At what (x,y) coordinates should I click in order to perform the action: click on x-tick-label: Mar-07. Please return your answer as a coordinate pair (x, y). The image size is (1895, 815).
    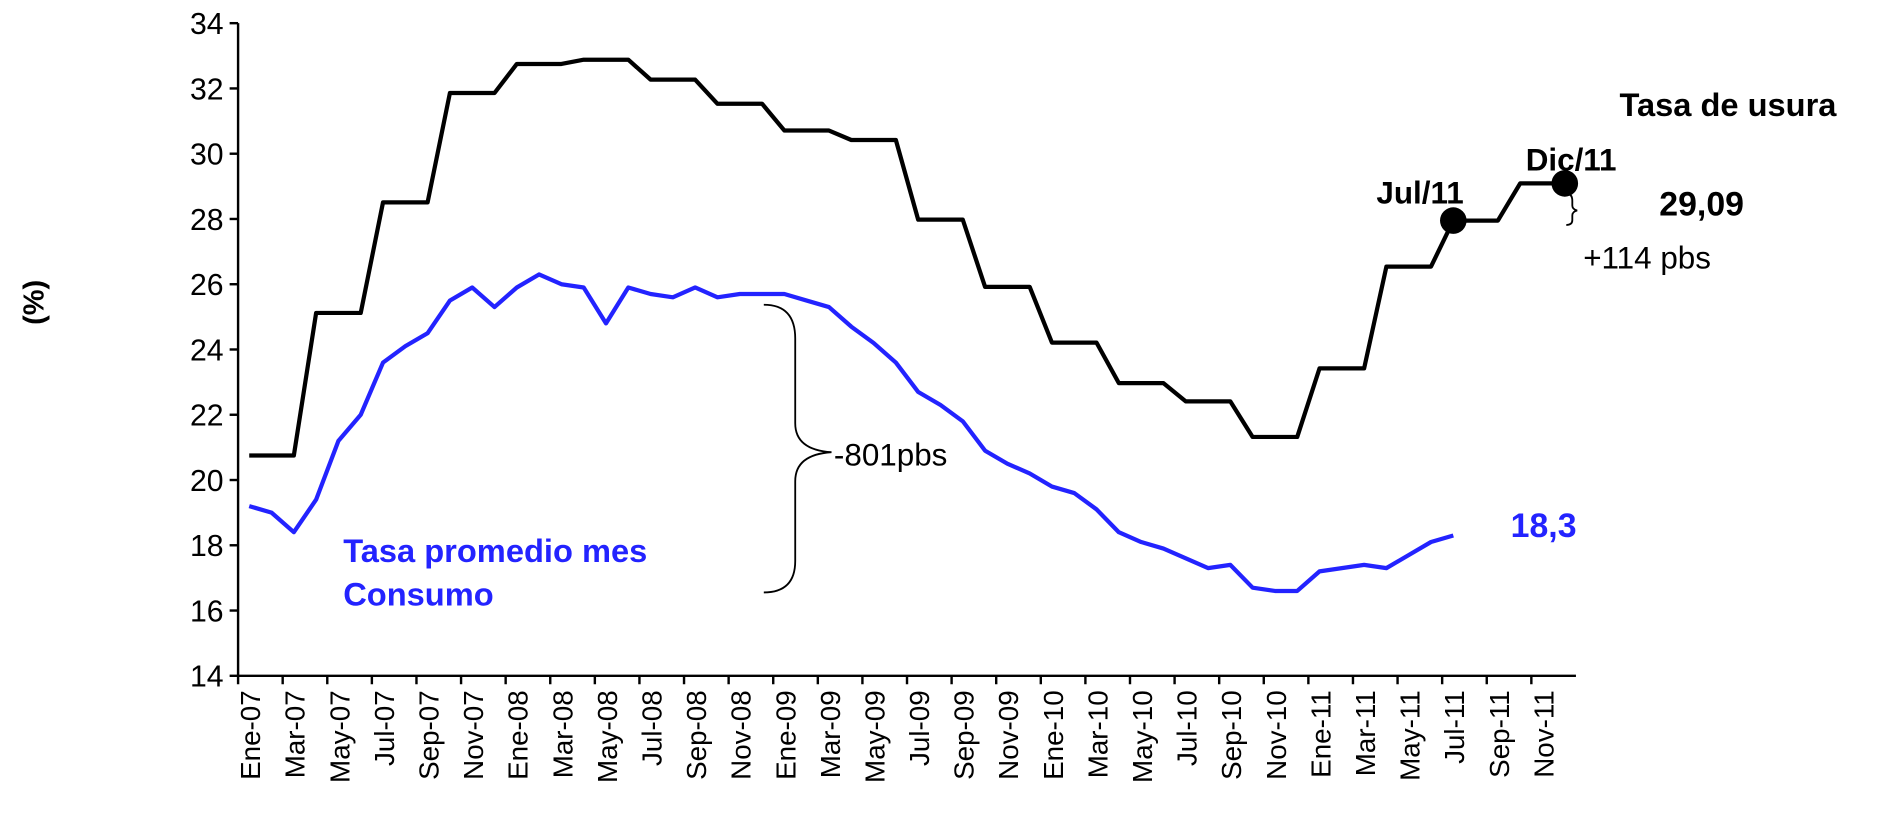
    Looking at the image, I should click on (295, 734).